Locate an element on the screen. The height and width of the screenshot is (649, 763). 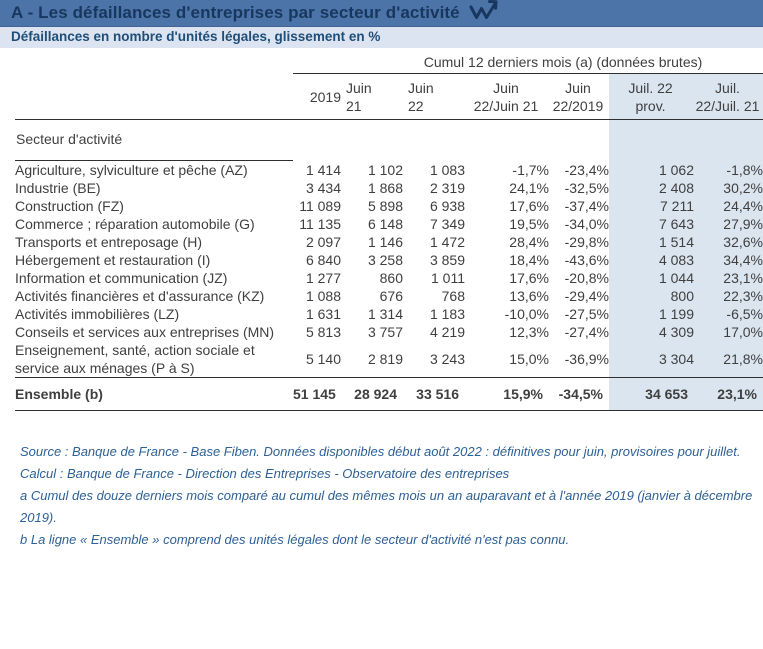
table-cell: 7 349 is located at coordinates (447, 224).